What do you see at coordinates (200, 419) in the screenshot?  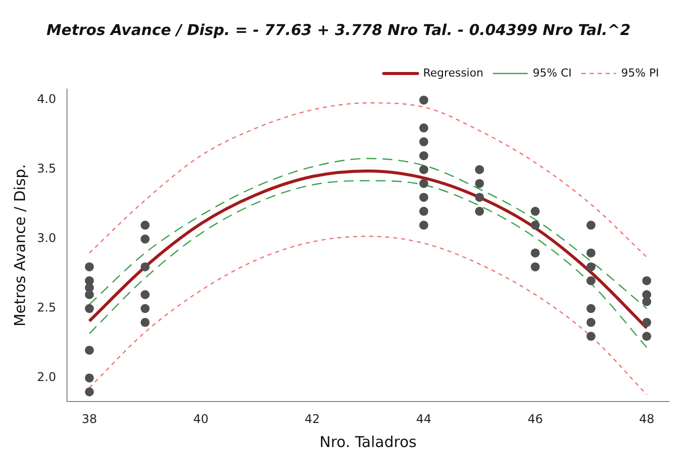 I see `x-tick-label: 40` at bounding box center [200, 419].